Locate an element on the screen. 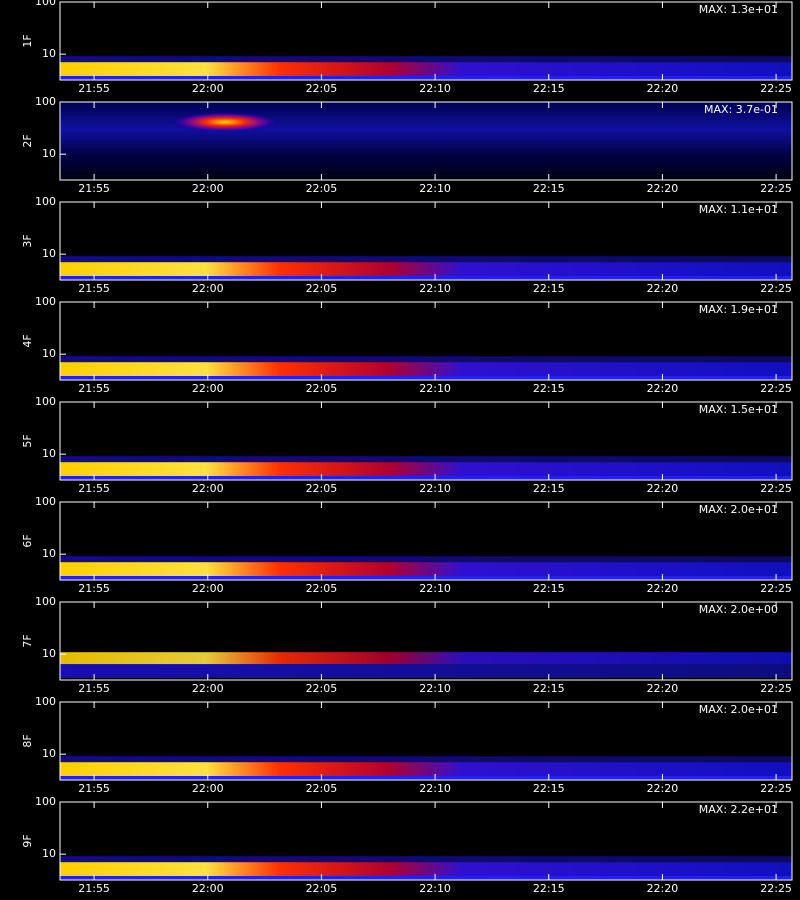  max-annotation: MAX: 3.7e-01 is located at coordinates (741, 109).